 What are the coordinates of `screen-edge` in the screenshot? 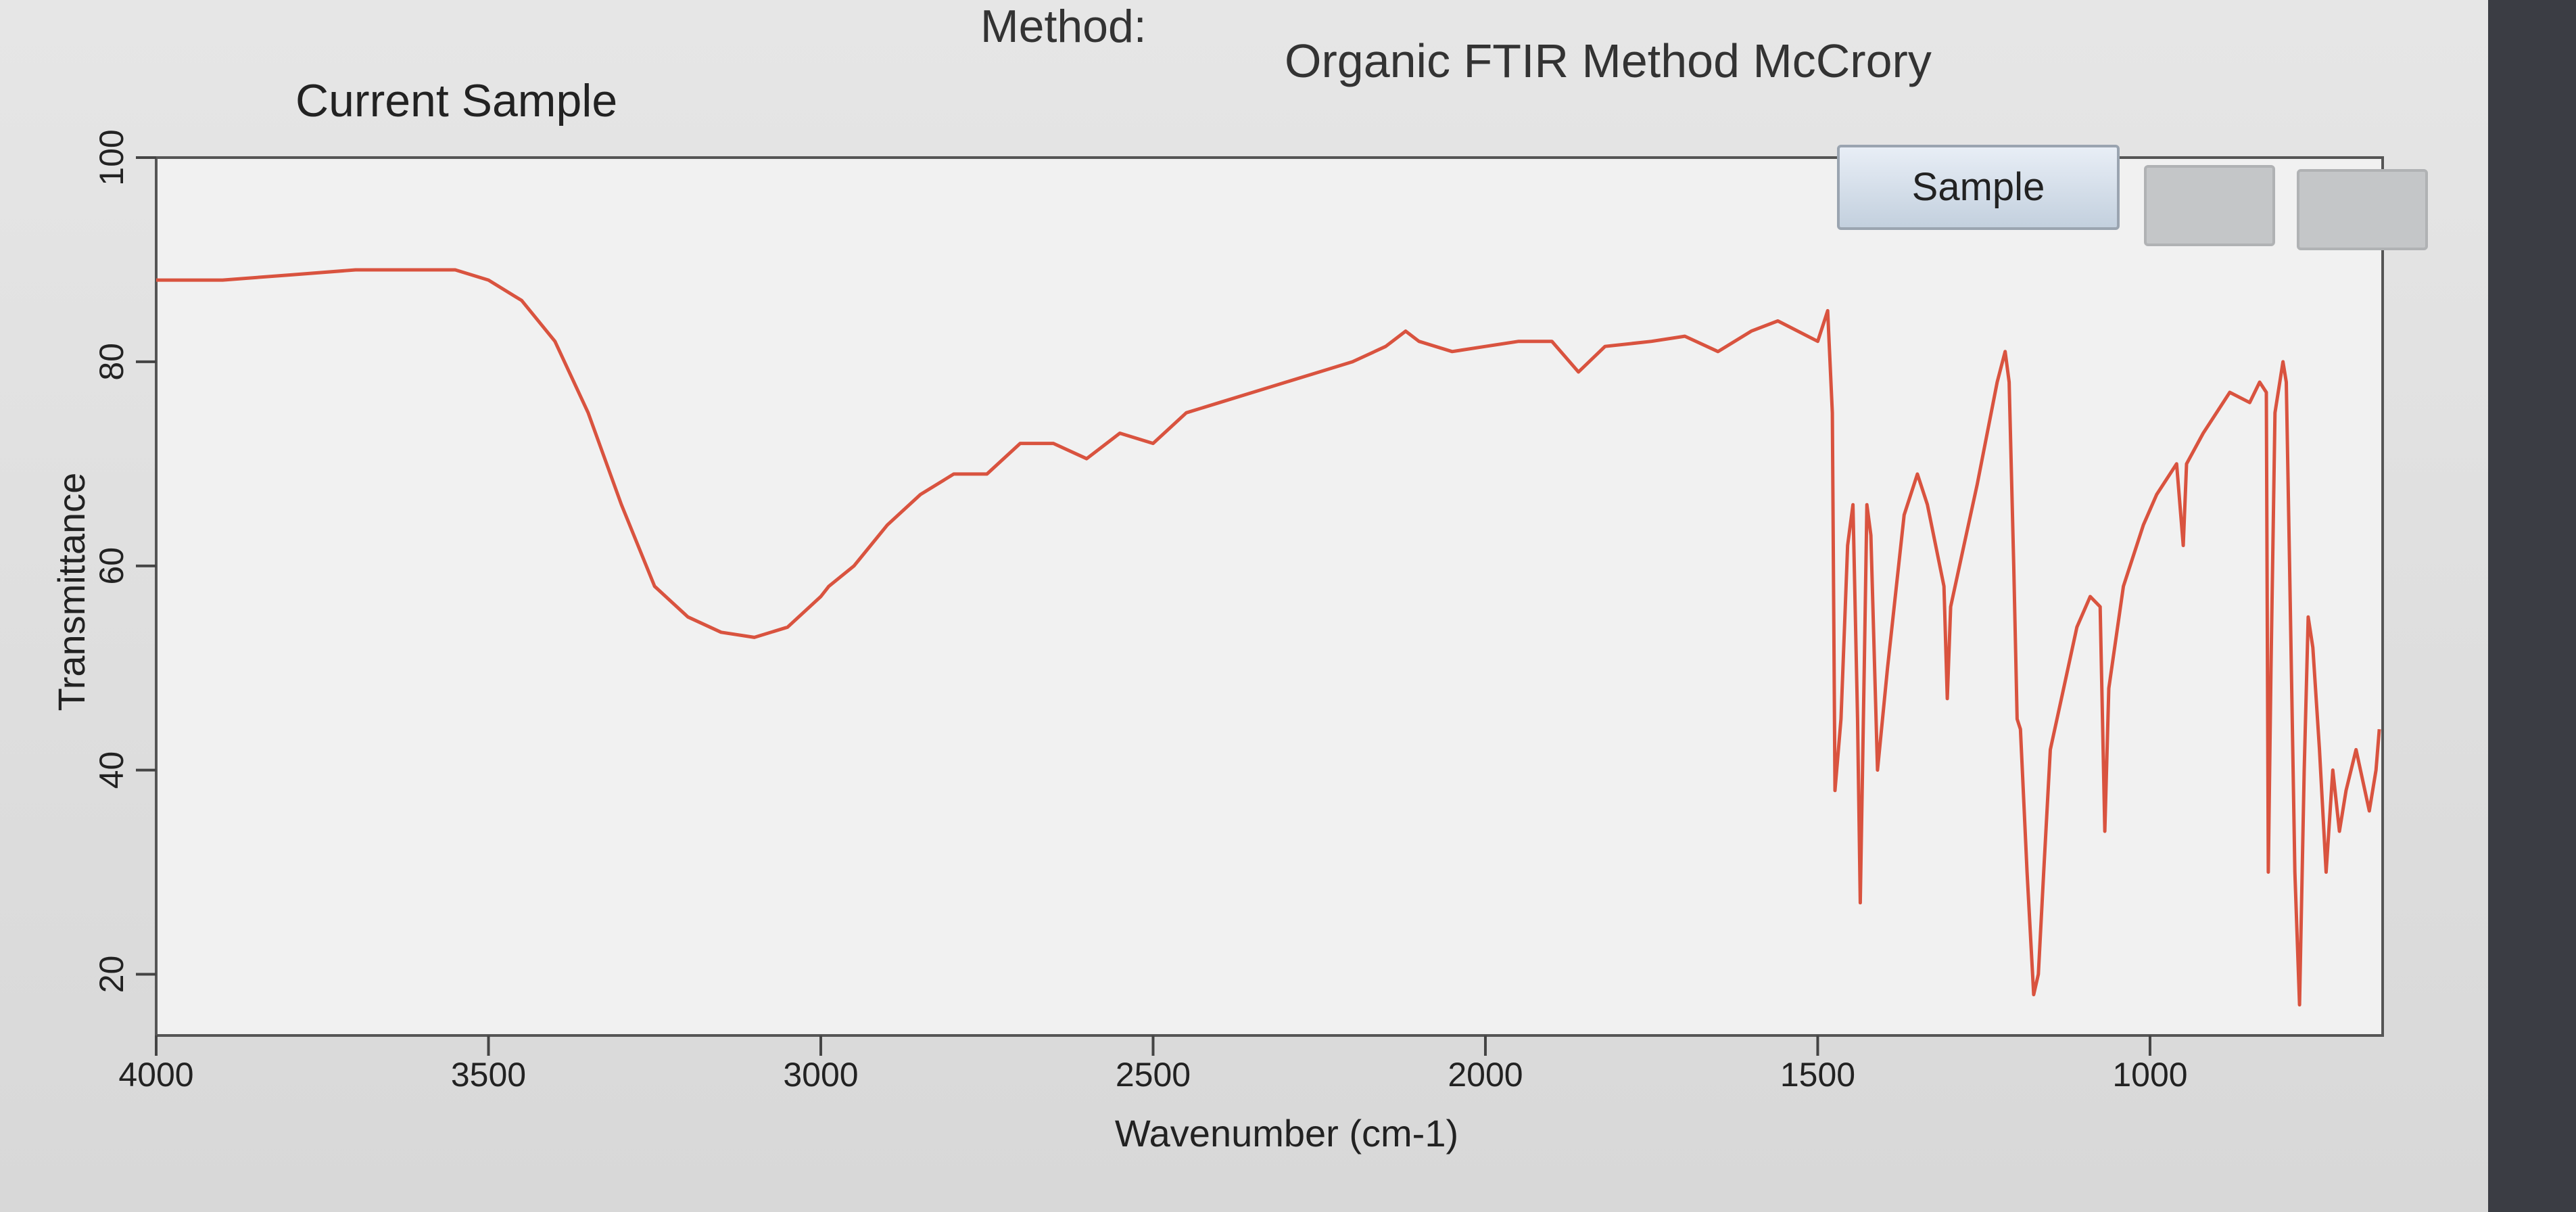 It's located at (2532, 606).